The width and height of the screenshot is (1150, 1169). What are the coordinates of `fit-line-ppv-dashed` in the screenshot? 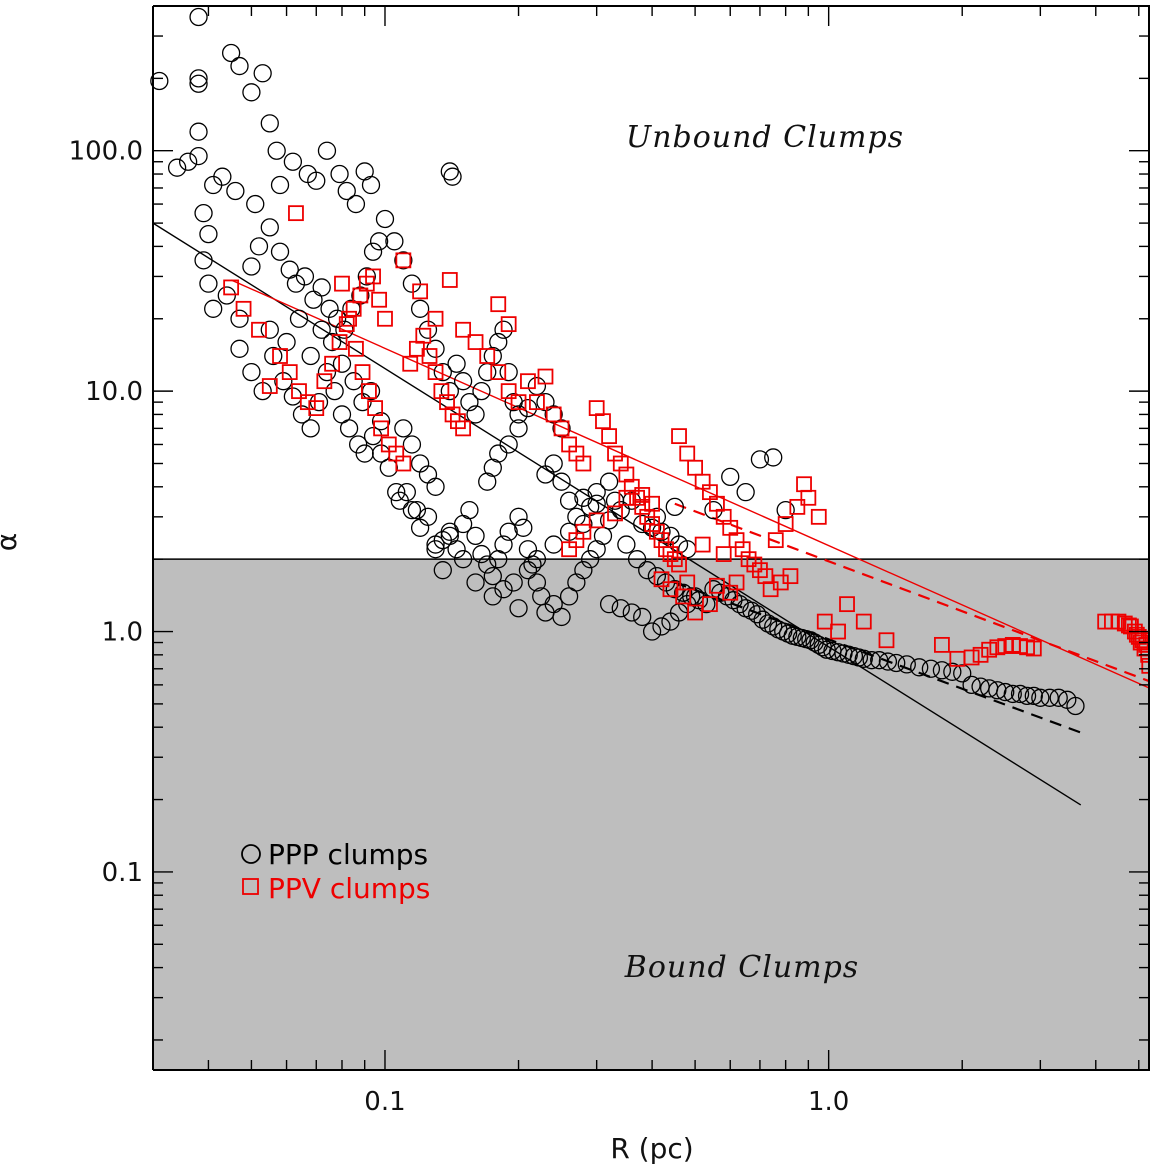 It's located at (912, 592).